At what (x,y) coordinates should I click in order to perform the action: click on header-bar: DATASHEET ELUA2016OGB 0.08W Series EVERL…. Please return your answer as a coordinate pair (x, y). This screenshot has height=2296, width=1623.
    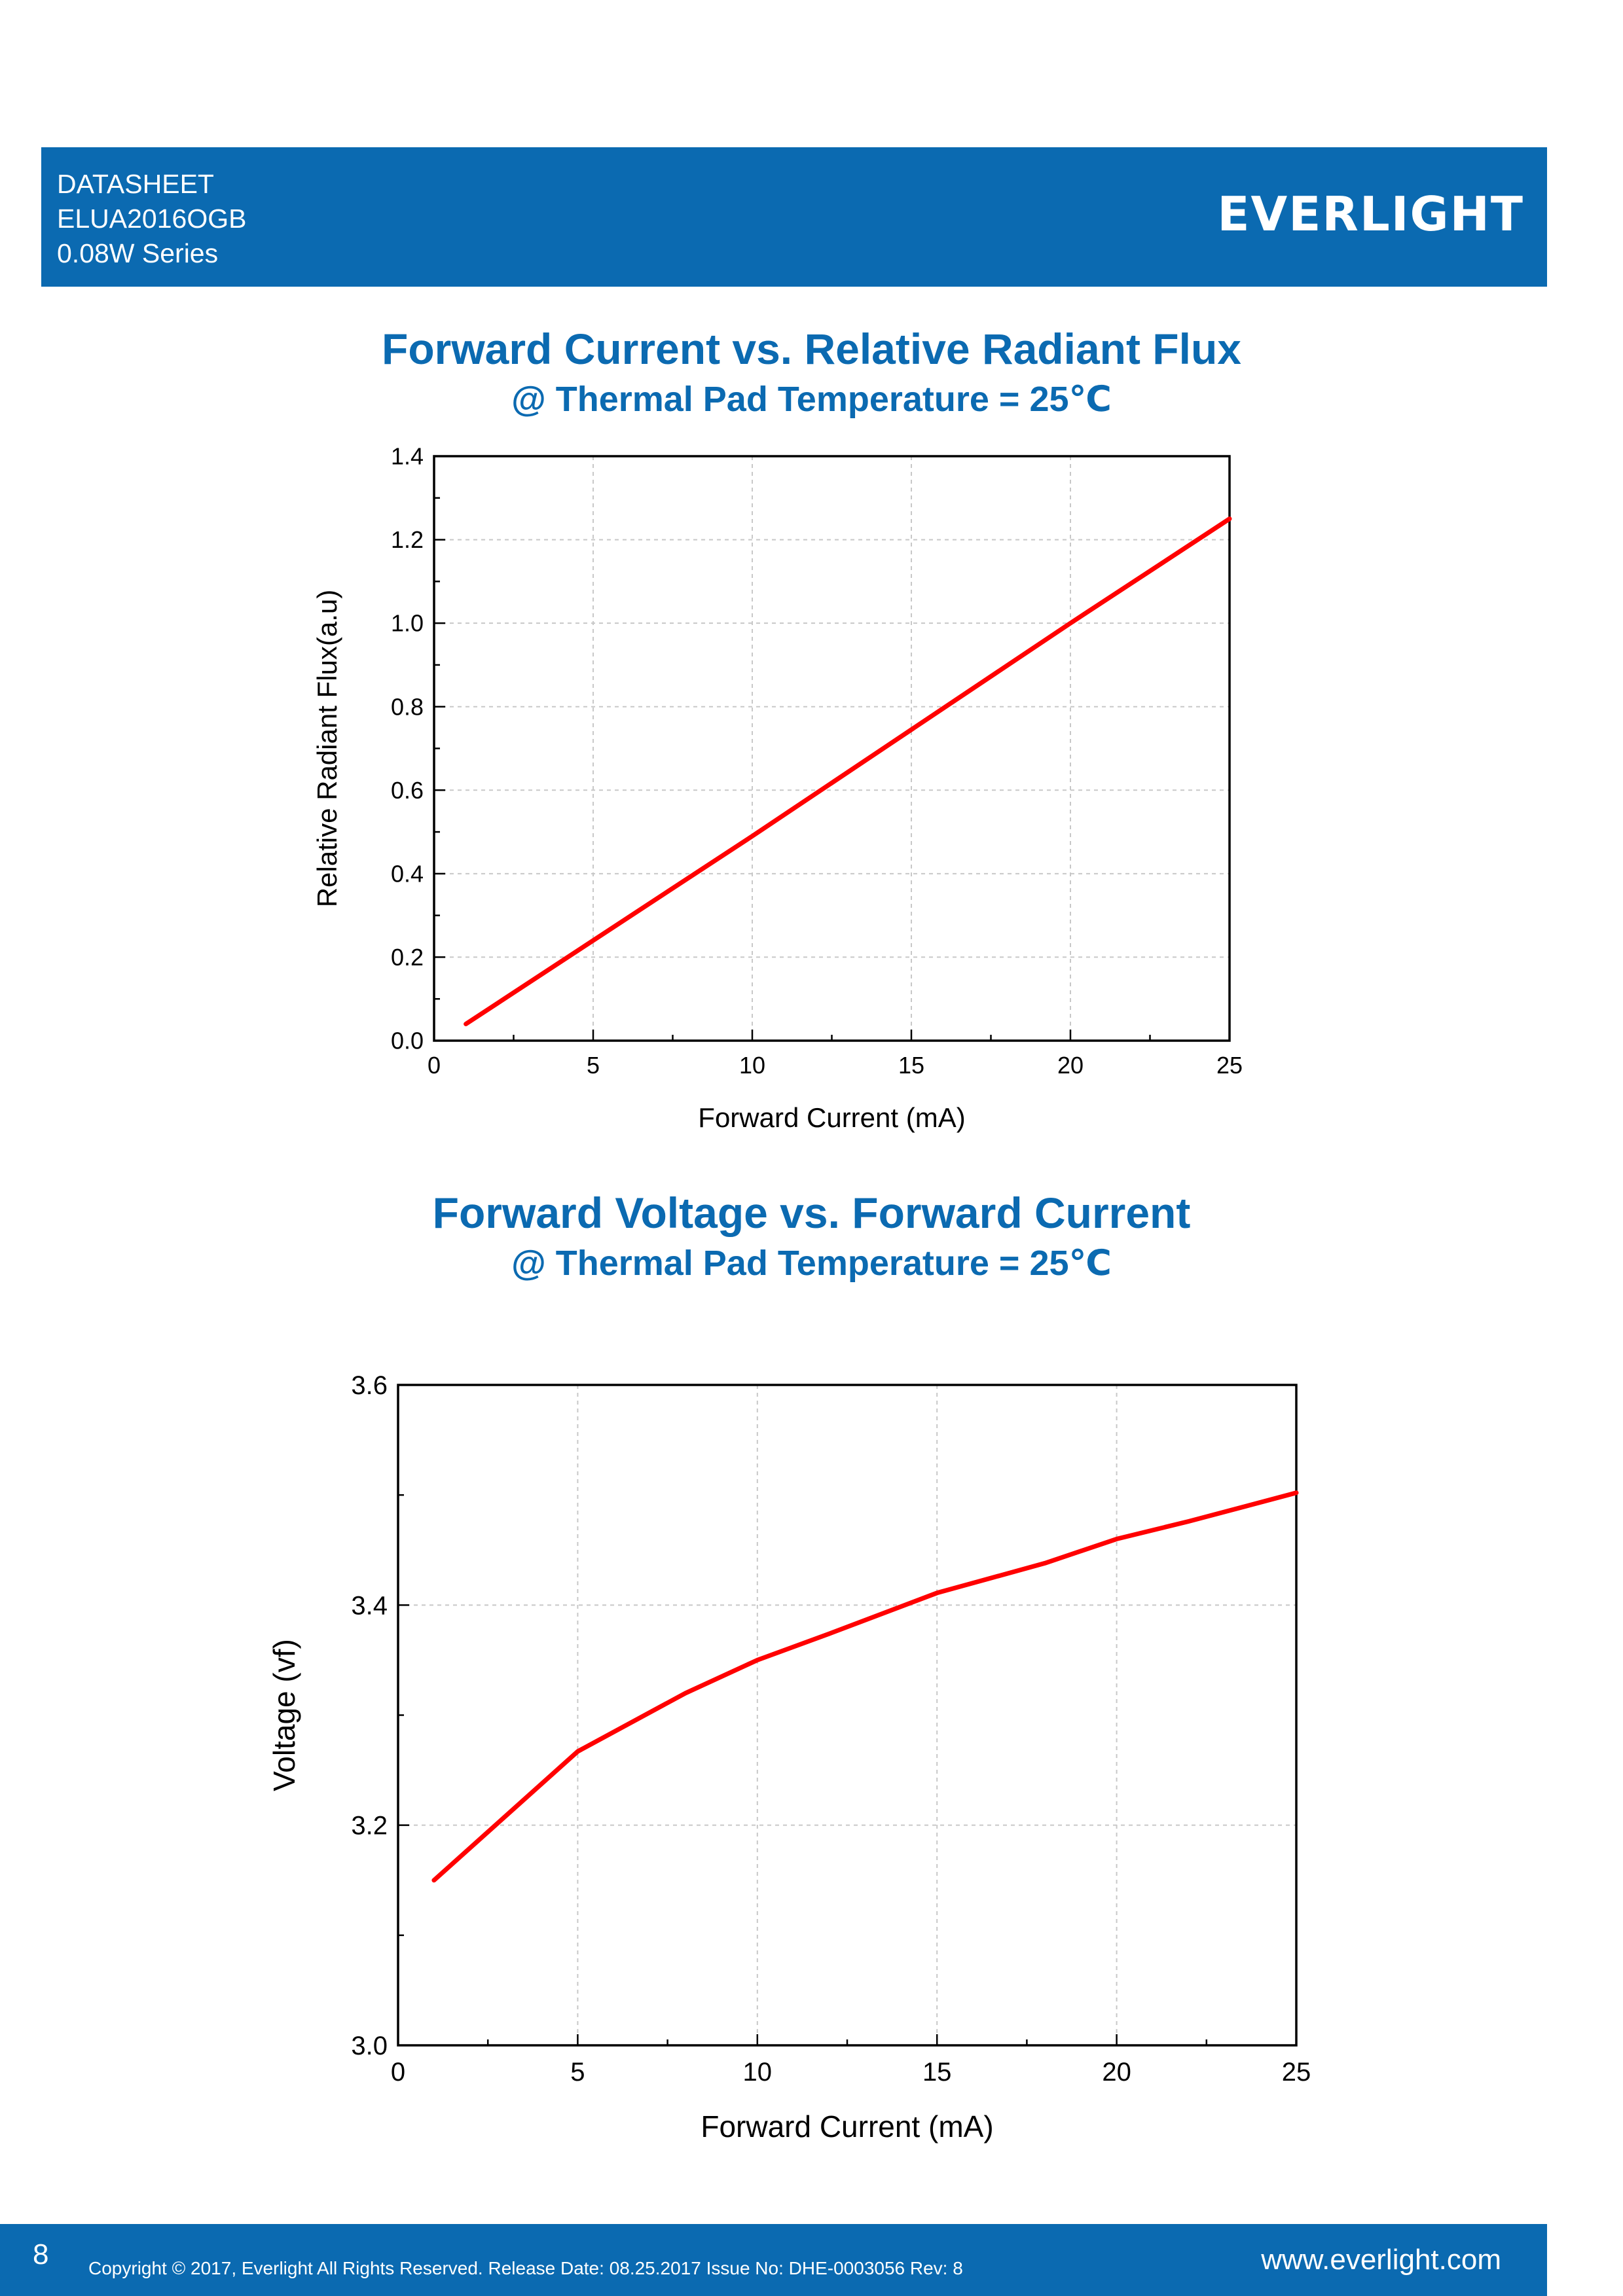
    Looking at the image, I should click on (794, 217).